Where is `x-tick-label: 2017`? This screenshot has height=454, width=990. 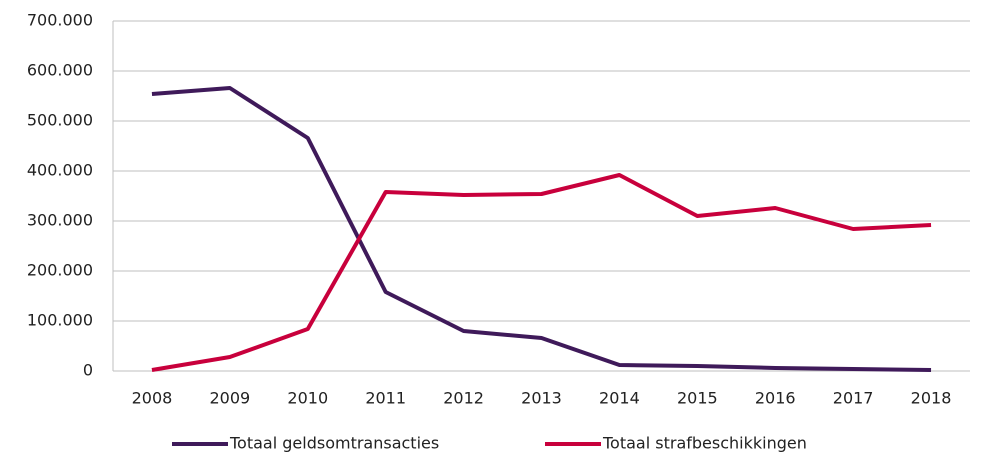 x-tick-label: 2017 is located at coordinates (853, 398).